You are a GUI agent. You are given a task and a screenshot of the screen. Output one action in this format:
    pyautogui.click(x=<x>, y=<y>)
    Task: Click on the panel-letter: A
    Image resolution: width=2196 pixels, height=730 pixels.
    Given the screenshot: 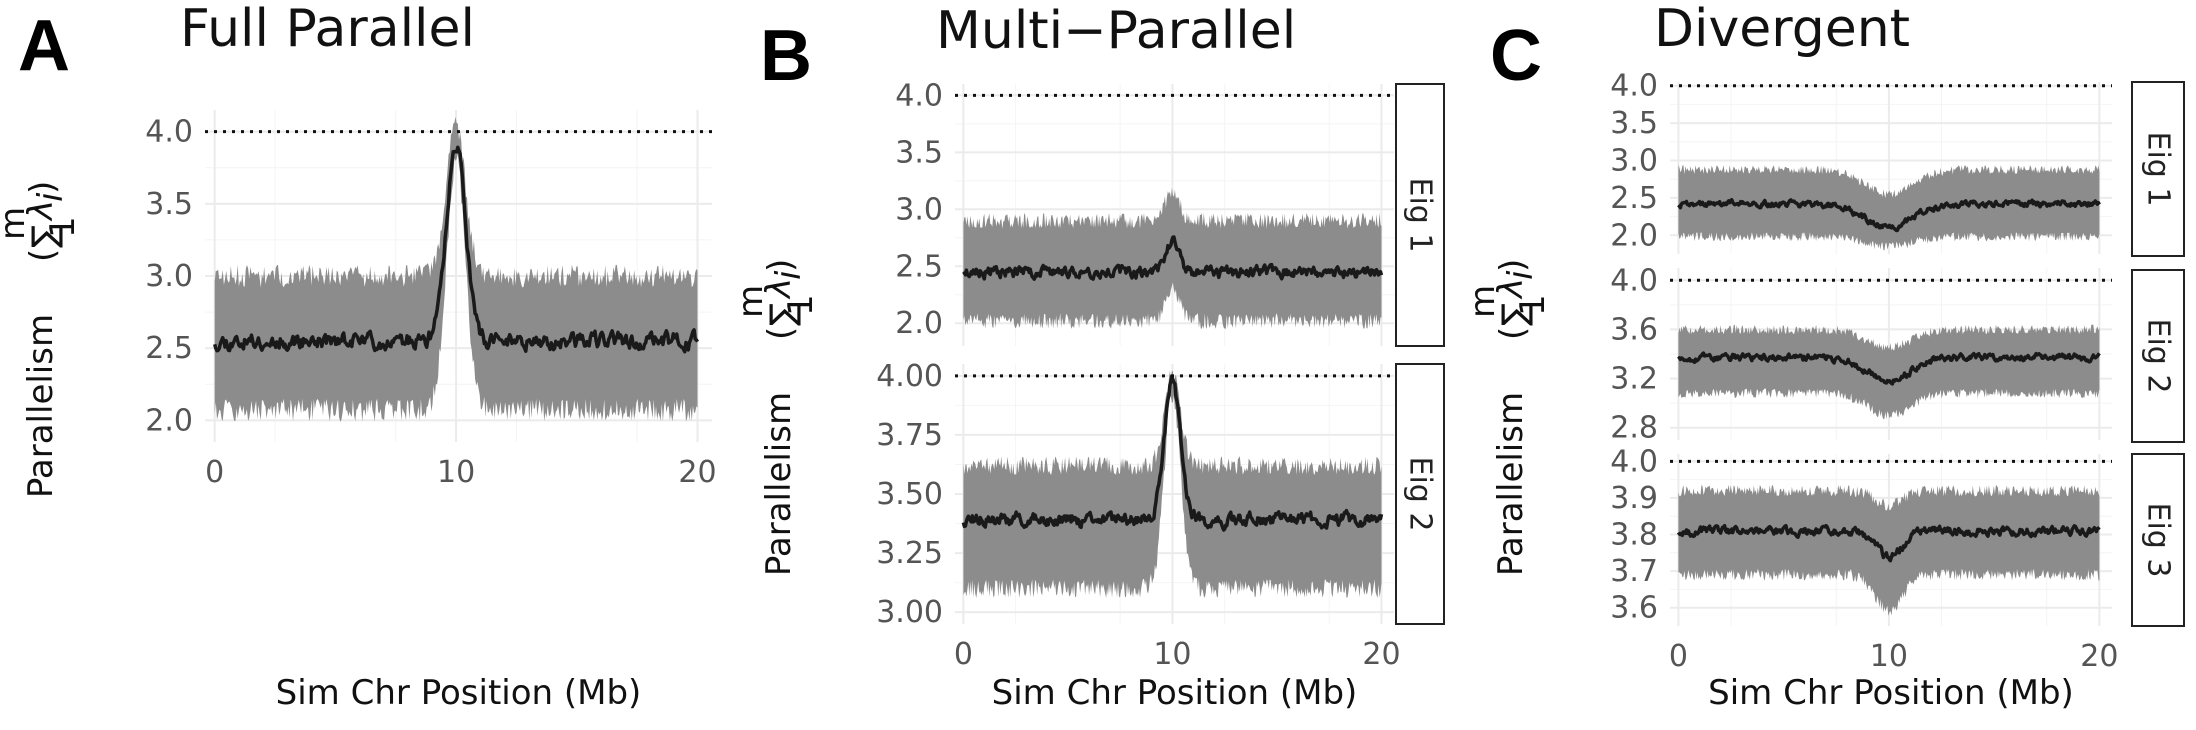 What is the action you would take?
    pyautogui.click(x=44, y=46)
    